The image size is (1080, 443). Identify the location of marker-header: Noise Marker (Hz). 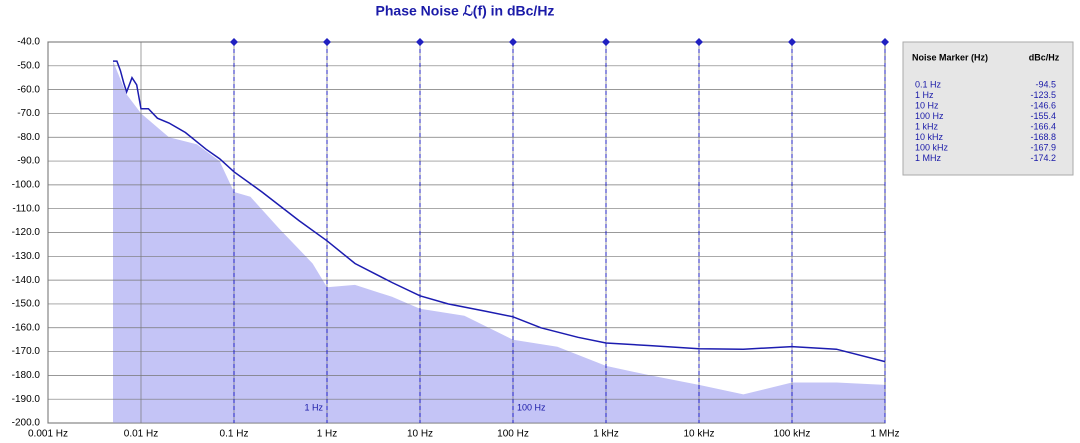
(950, 57).